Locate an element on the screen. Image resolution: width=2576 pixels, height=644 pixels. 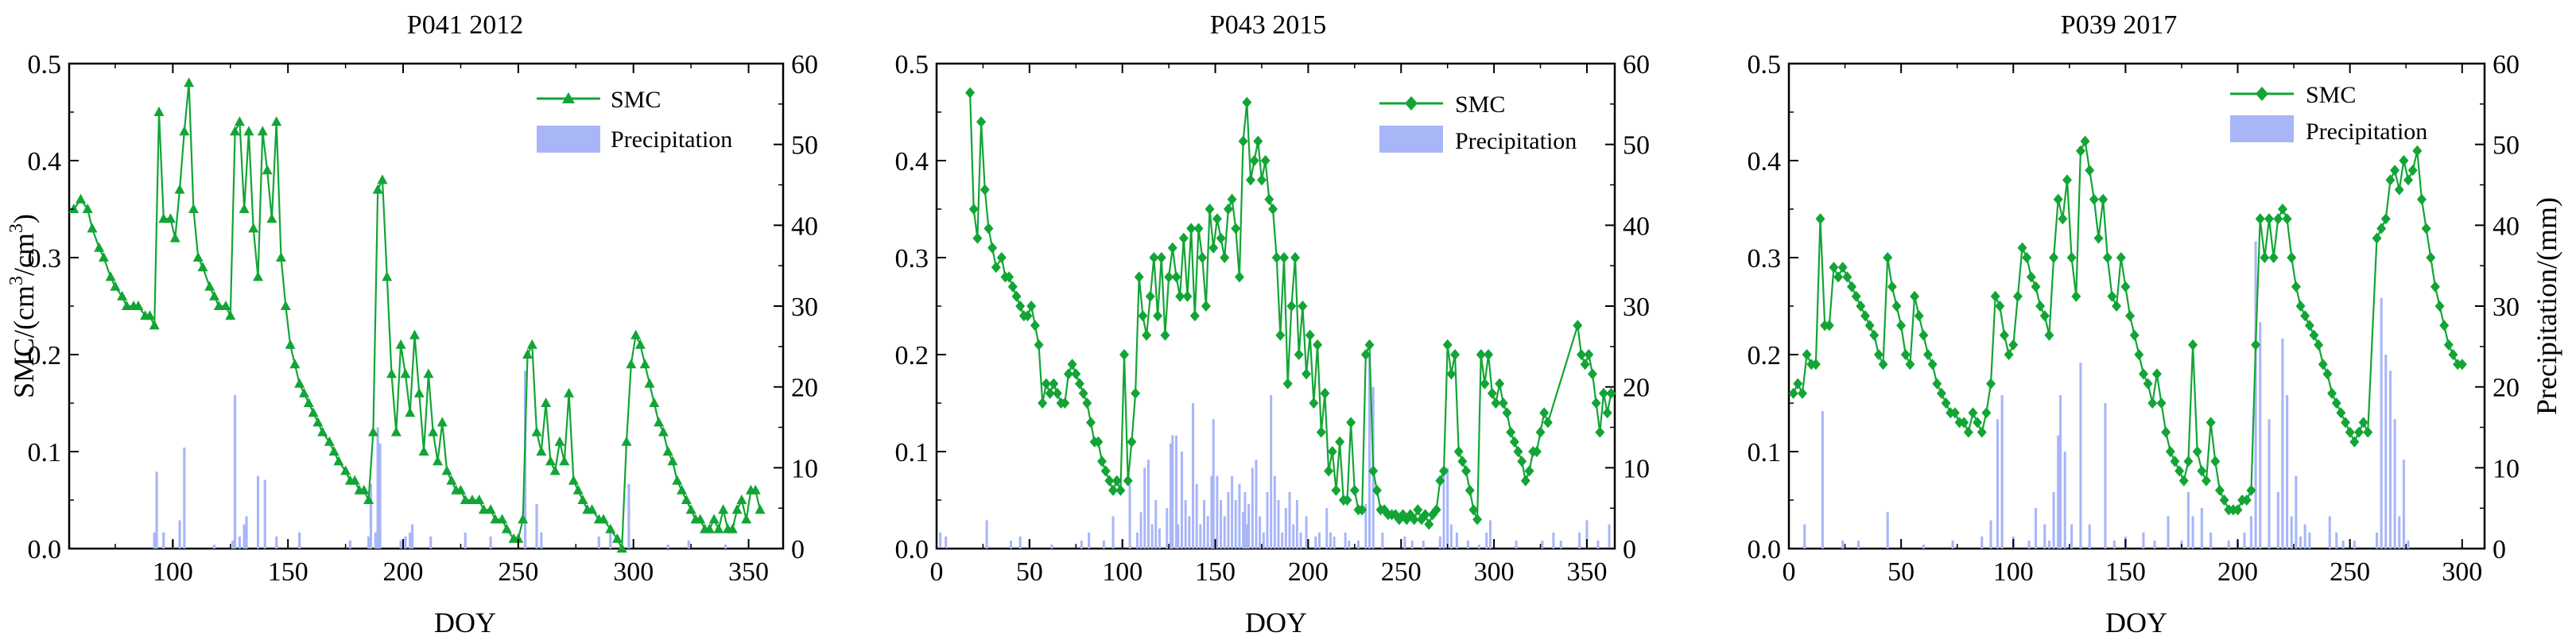
ylabel-sup-1: 3 is located at coordinates (16, 281).